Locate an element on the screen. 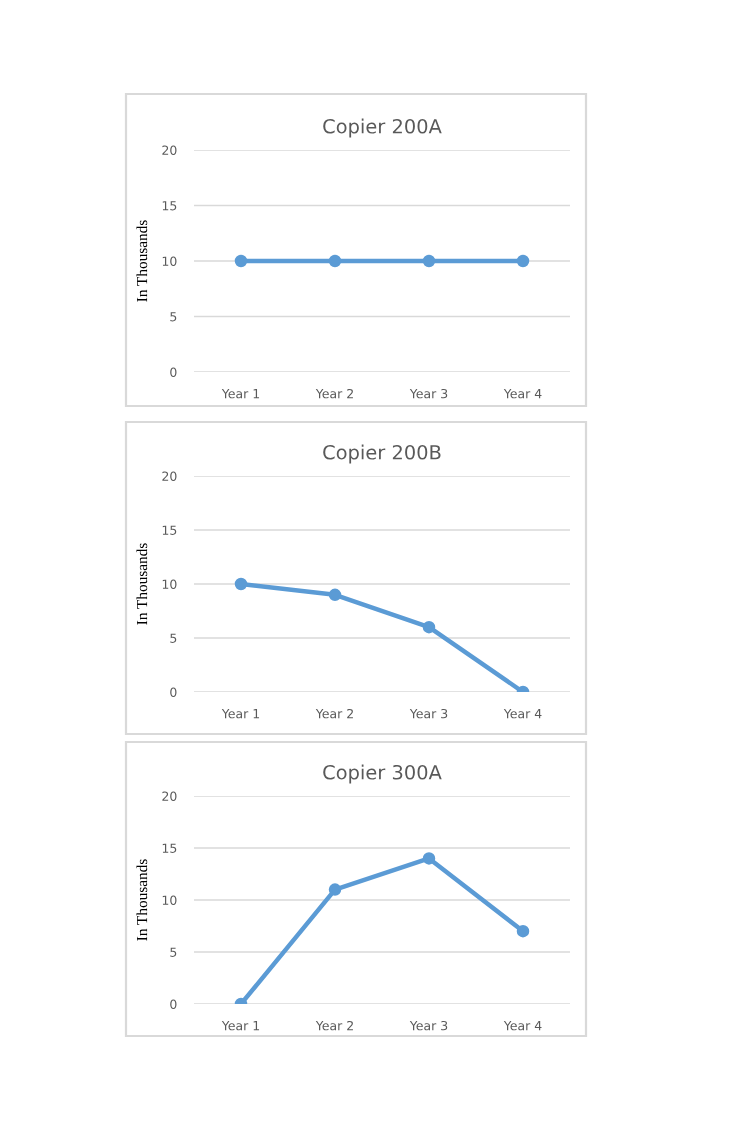 The width and height of the screenshot is (750, 1132). chart-title: Copier 300A is located at coordinates (382, 774).